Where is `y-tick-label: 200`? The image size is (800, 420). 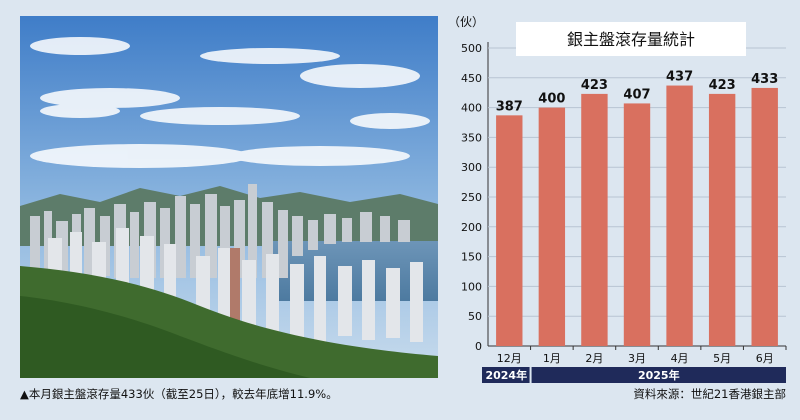
y-tick-label: 200 is located at coordinates (471, 227).